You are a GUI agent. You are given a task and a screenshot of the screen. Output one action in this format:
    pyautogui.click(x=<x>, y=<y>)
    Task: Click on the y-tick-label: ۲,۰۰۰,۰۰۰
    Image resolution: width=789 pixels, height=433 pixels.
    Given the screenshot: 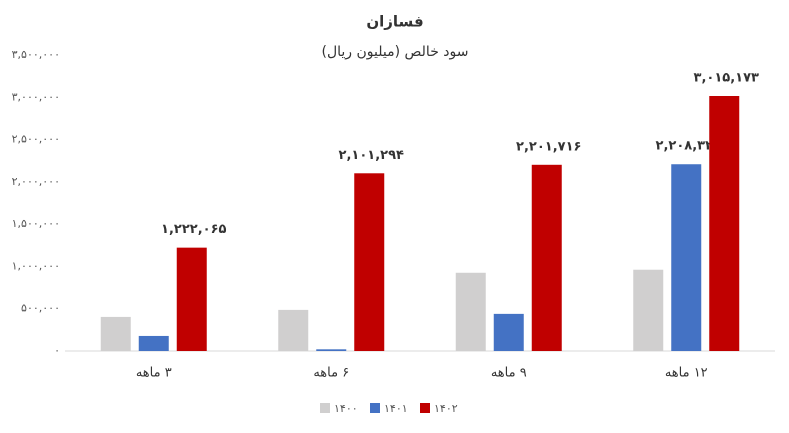 What is the action you would take?
    pyautogui.click(x=36, y=181)
    